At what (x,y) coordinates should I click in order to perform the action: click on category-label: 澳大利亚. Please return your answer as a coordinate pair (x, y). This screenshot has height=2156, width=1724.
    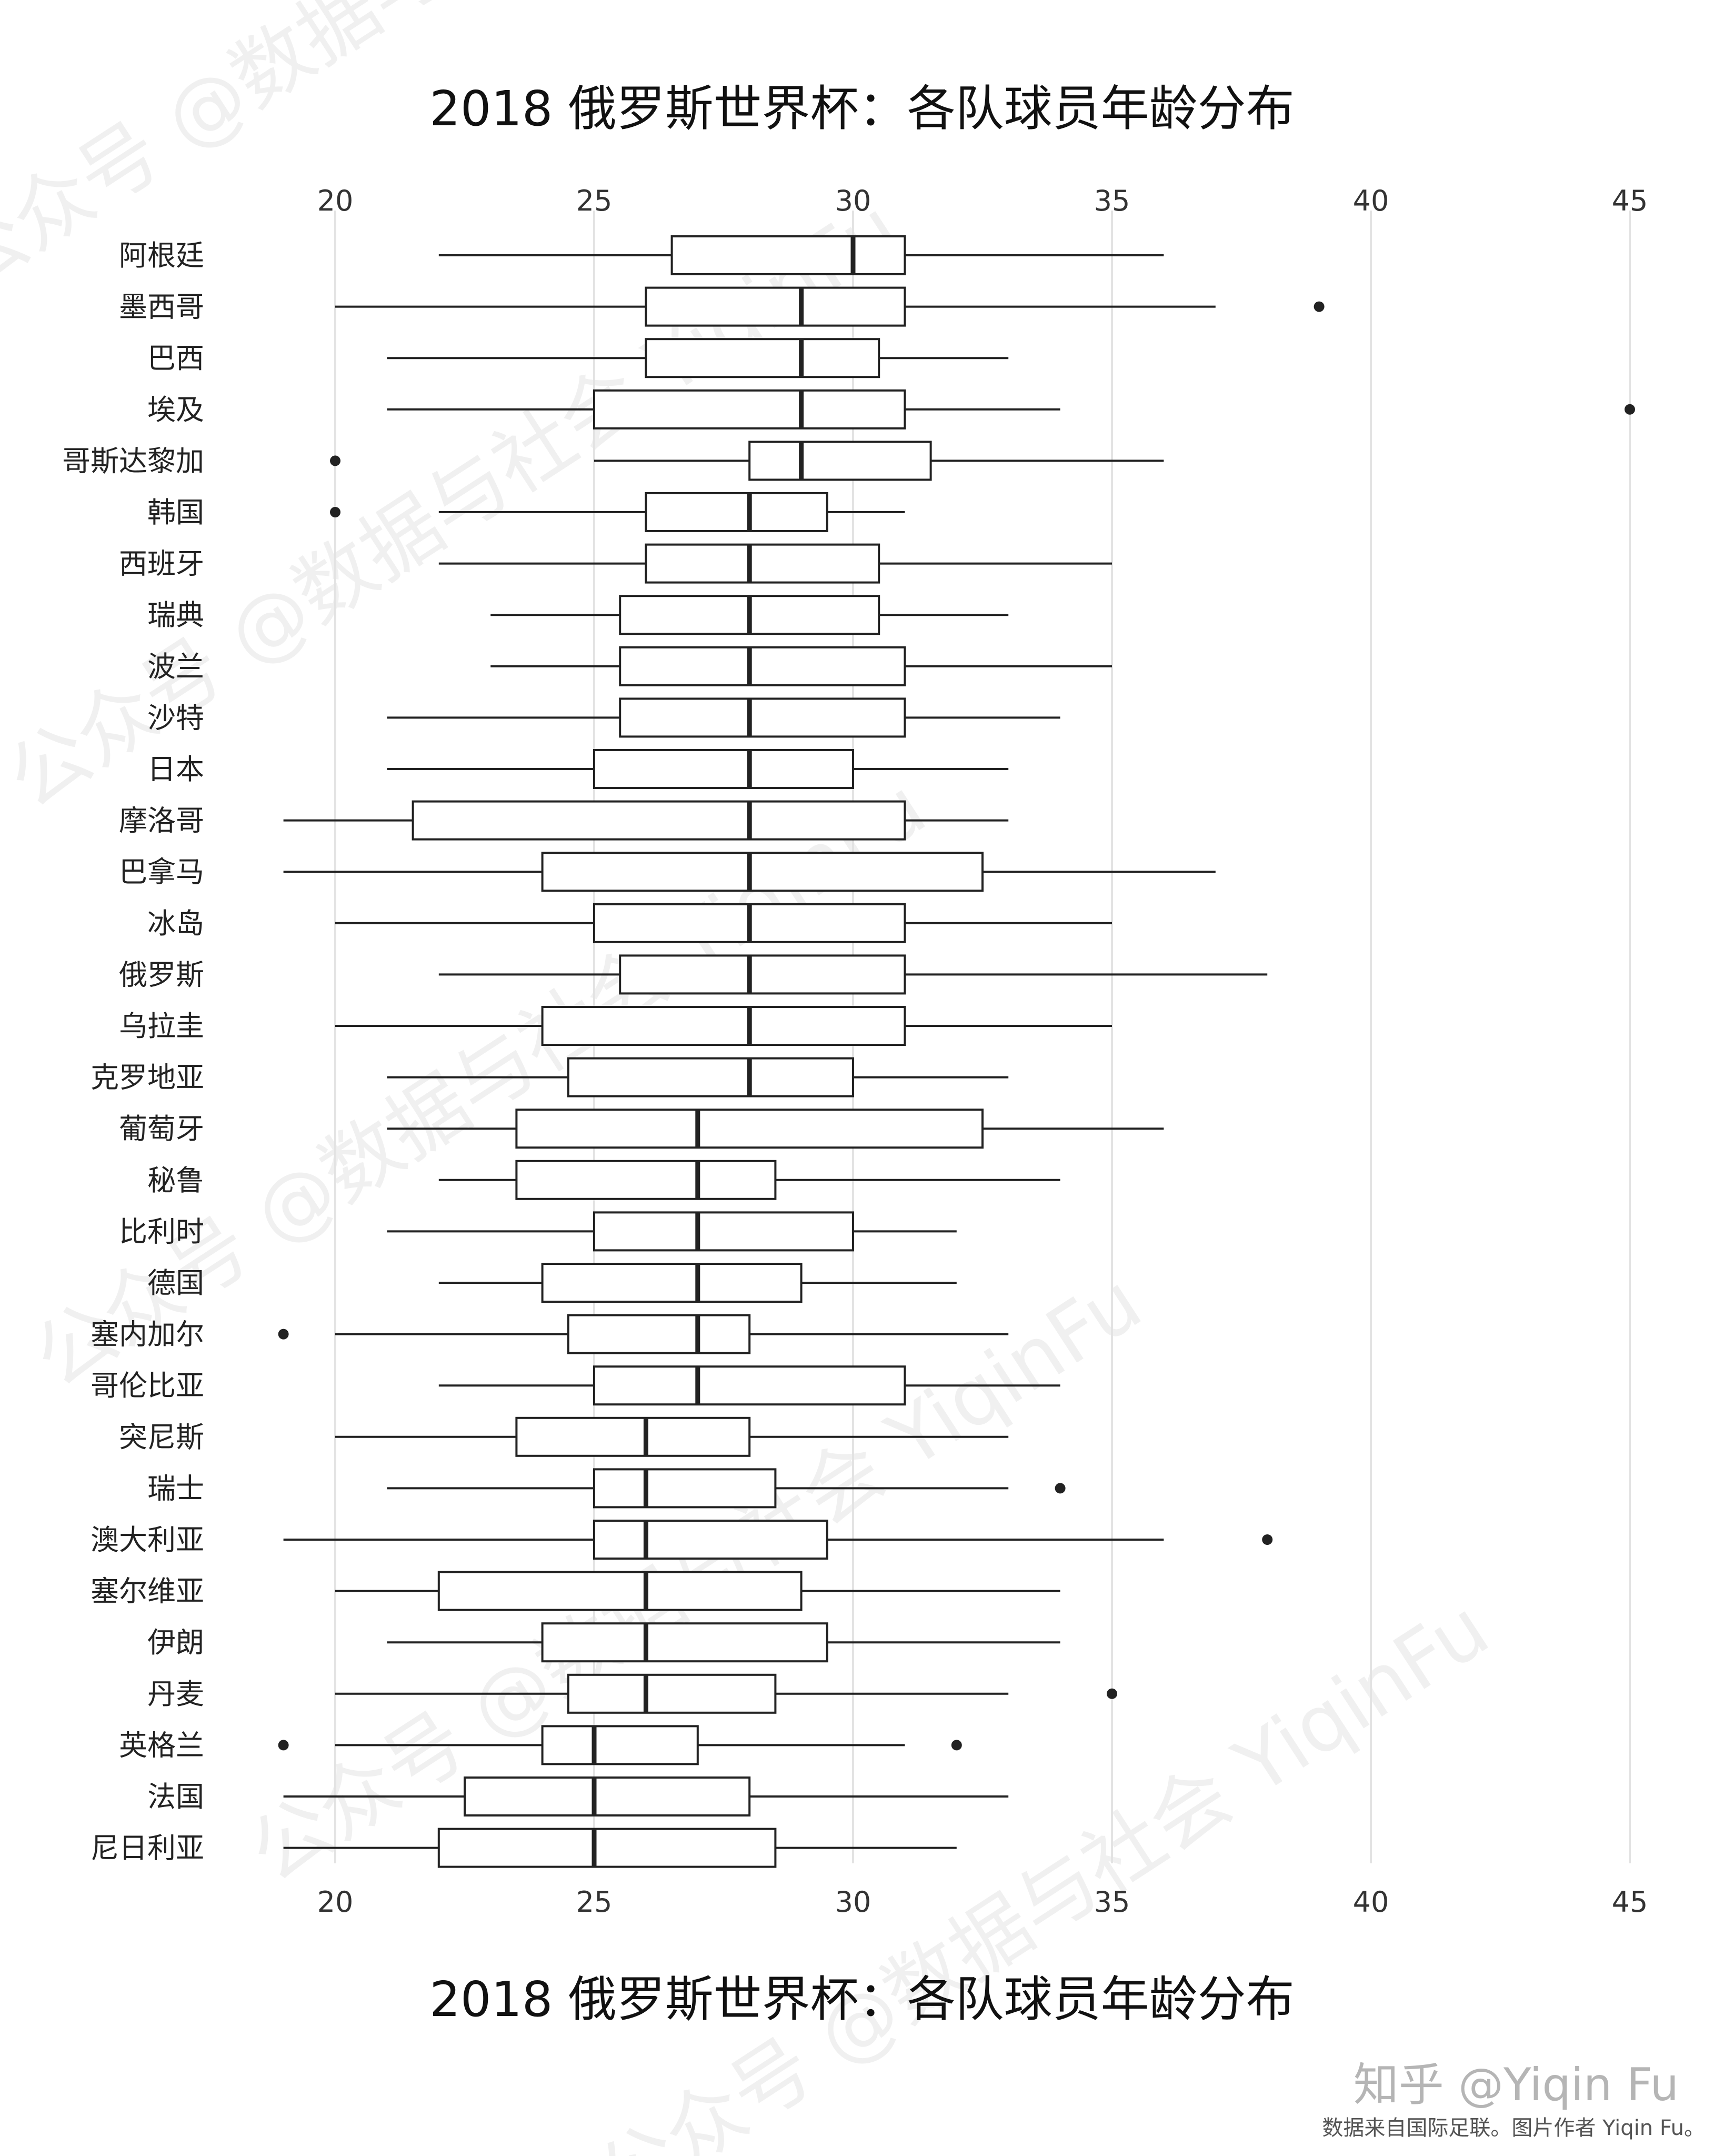
    Looking at the image, I should click on (148, 1539).